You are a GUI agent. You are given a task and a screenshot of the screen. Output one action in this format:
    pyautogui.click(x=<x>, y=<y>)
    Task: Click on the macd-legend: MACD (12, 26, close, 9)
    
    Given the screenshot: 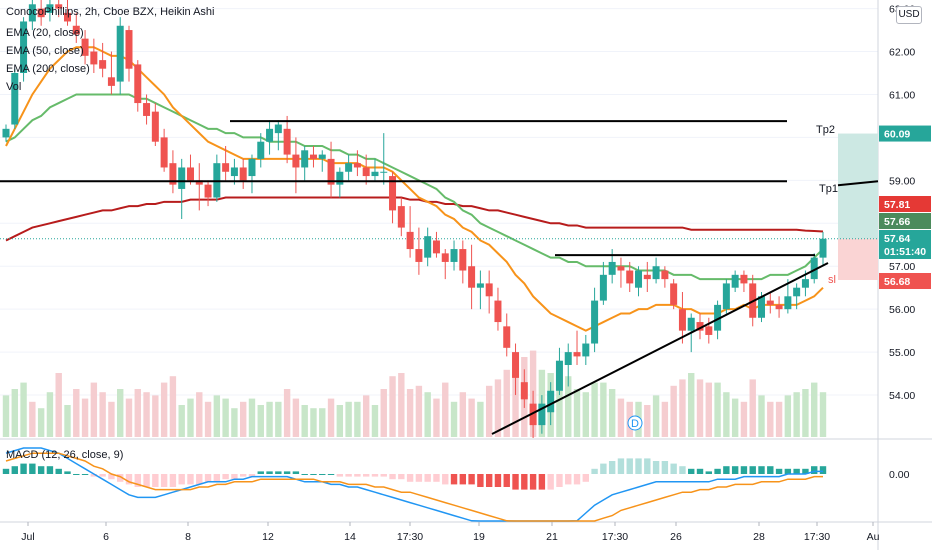 What is the action you would take?
    pyautogui.click(x=65, y=455)
    